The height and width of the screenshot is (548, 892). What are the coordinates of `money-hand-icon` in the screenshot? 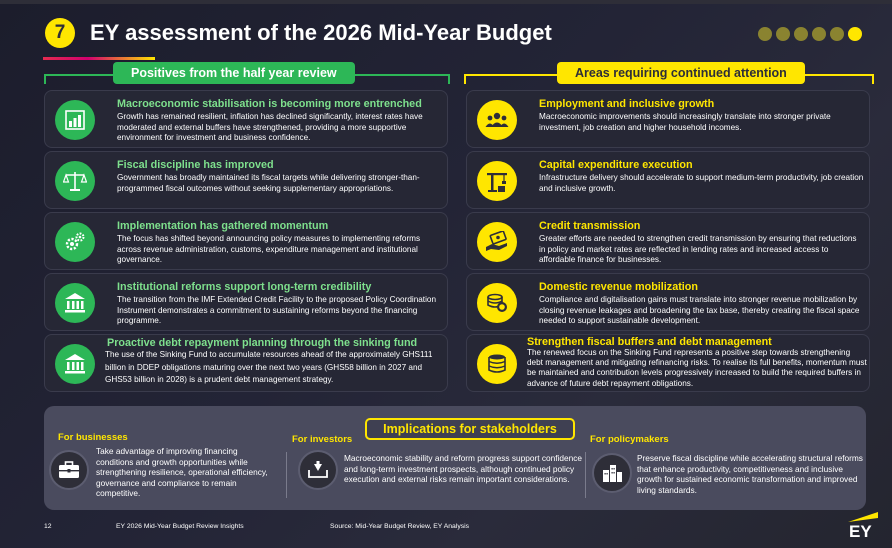 It's located at (497, 242).